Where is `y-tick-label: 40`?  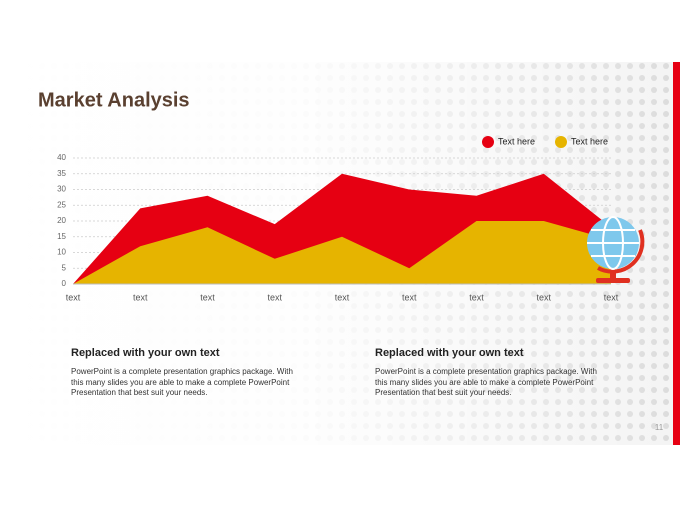
y-tick-label: 40 is located at coordinates (61, 157).